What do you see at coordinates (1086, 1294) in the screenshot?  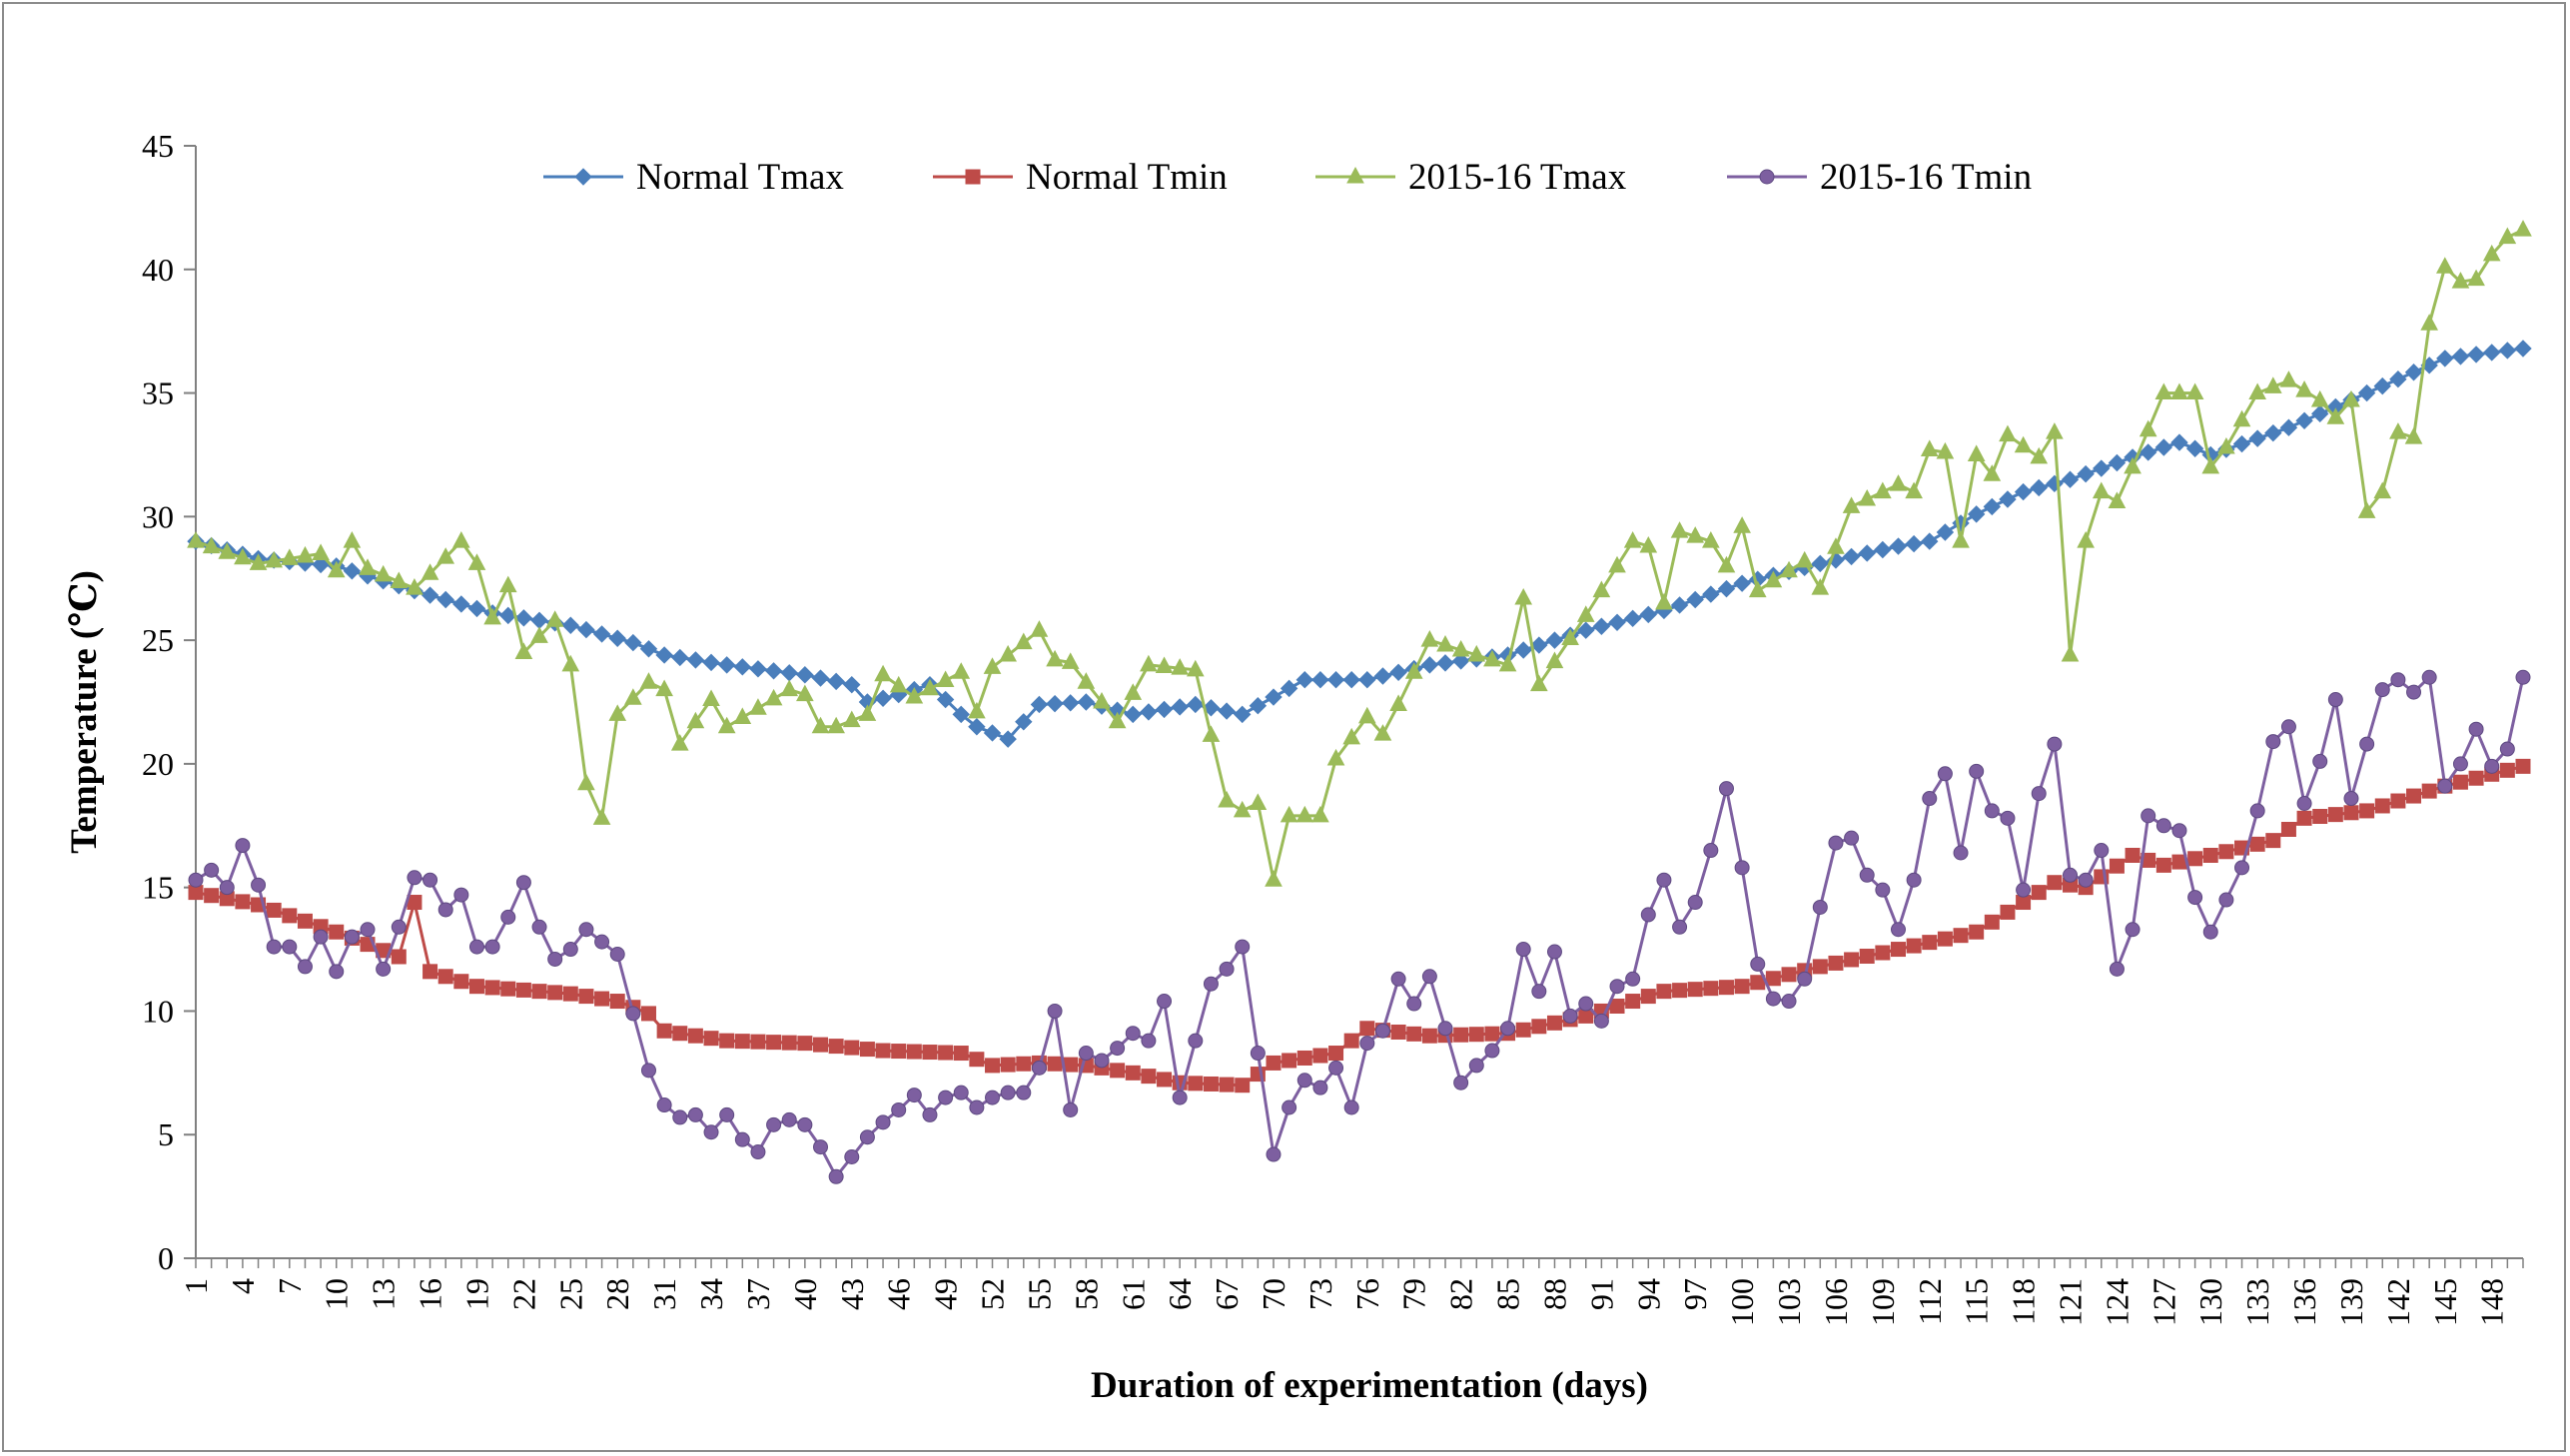 I see `x-tick-label: 58` at bounding box center [1086, 1294].